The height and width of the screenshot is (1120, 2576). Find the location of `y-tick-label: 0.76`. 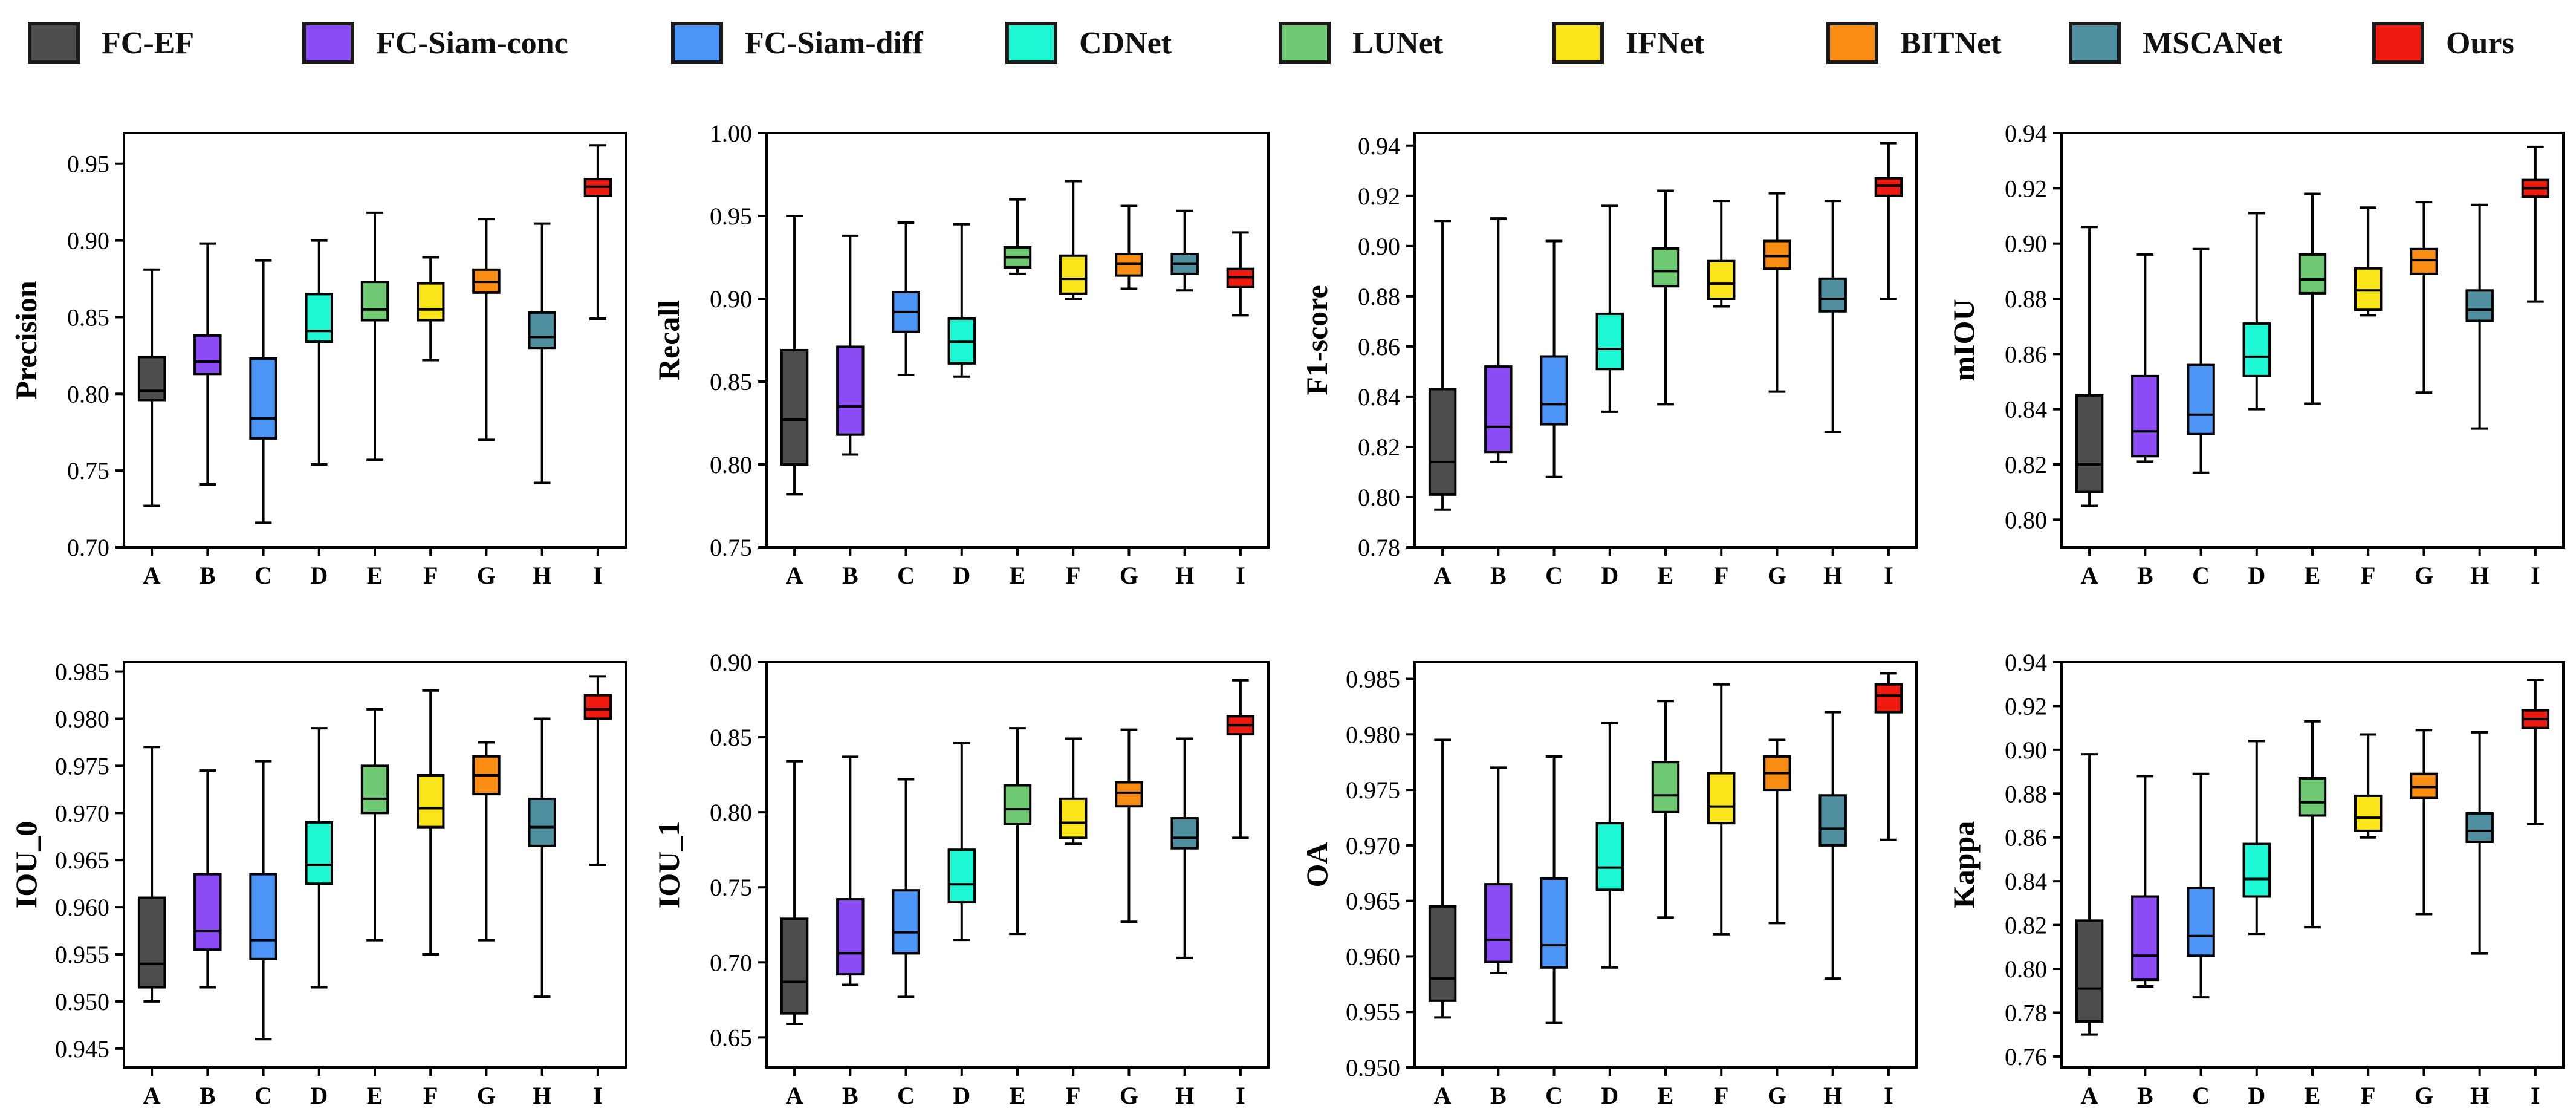

y-tick-label: 0.76 is located at coordinates (2026, 1056).